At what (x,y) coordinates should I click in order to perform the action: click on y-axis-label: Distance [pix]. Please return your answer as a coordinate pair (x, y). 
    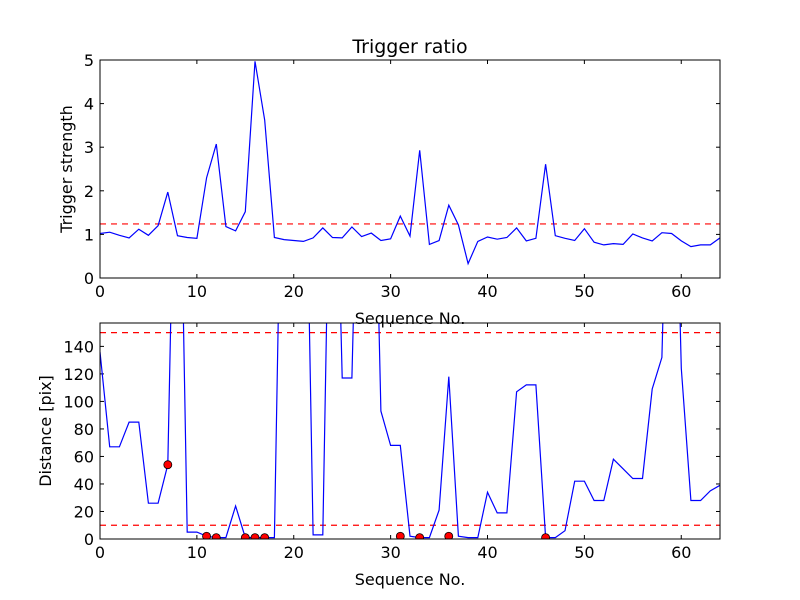
    Looking at the image, I should click on (45, 431).